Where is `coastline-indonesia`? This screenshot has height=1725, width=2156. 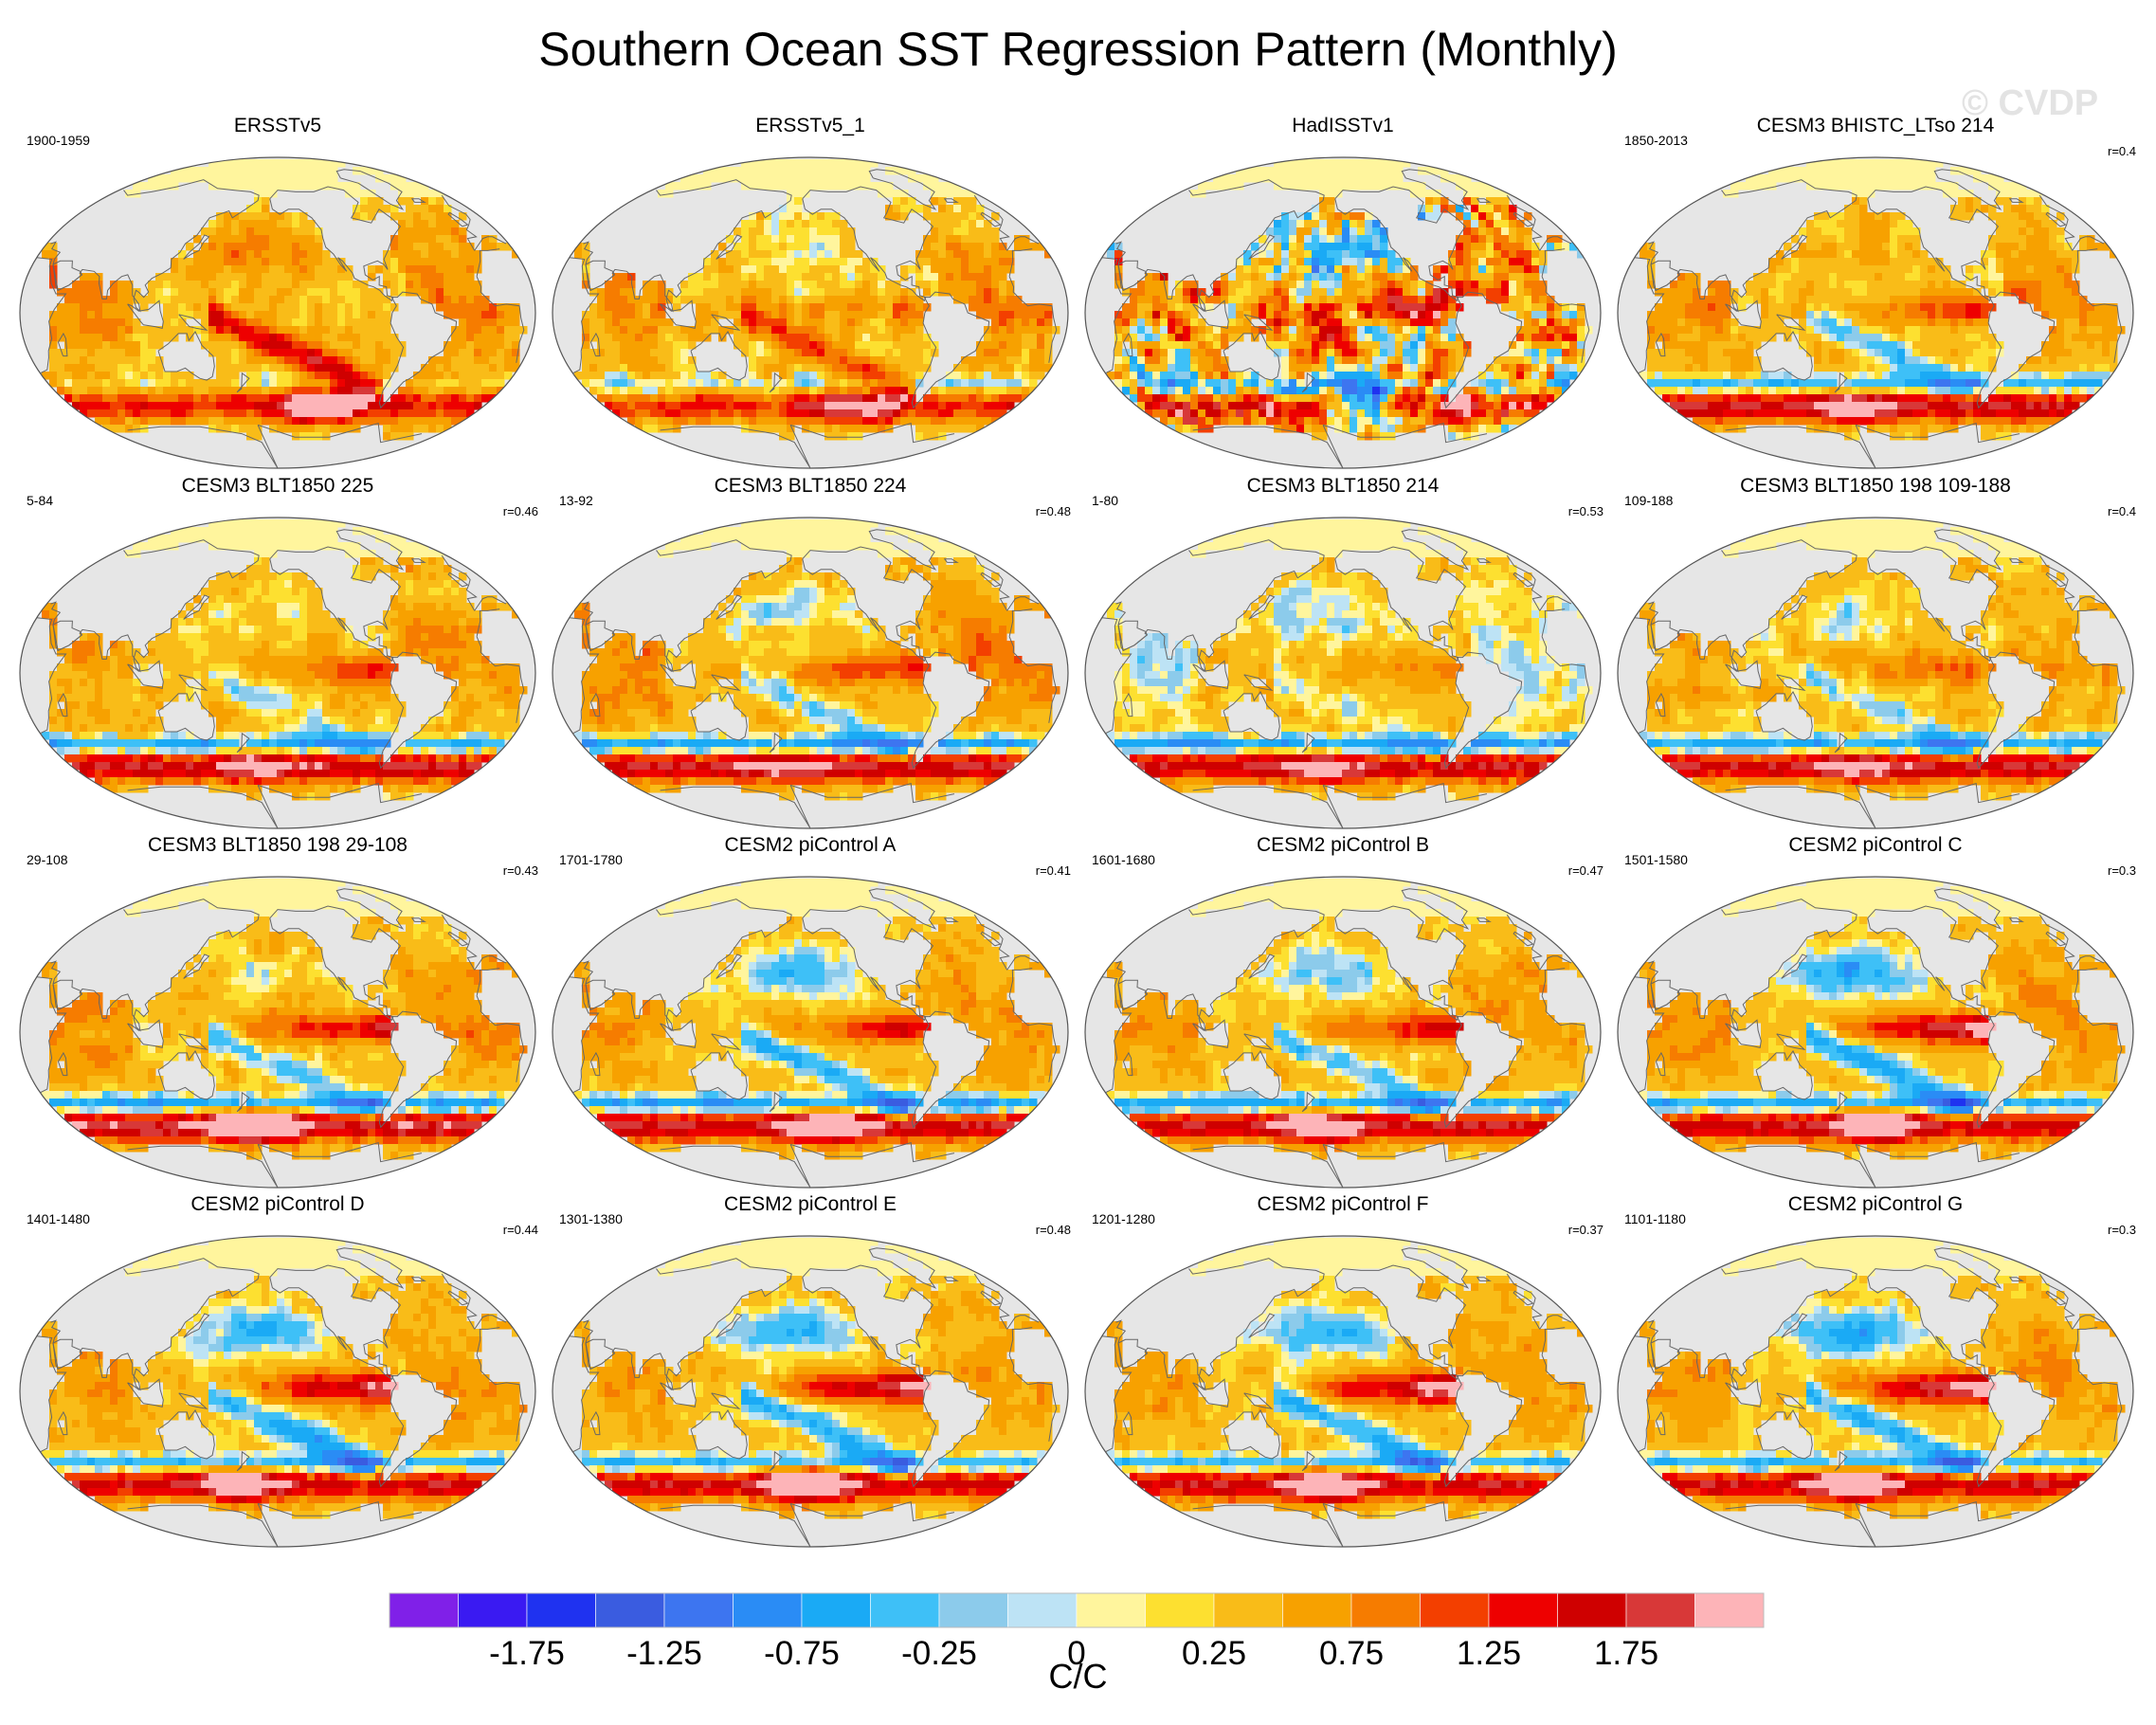 coastline-indonesia is located at coordinates (678, 315).